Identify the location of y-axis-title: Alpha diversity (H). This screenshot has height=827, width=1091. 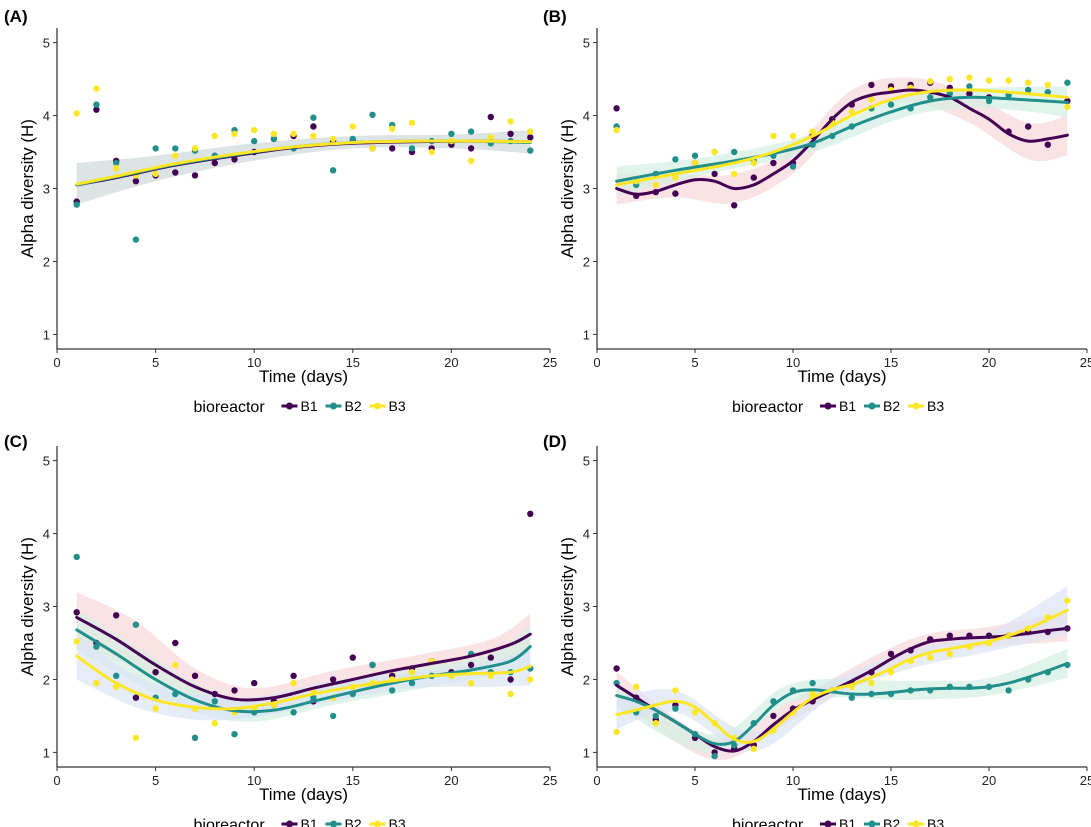
(27, 188).